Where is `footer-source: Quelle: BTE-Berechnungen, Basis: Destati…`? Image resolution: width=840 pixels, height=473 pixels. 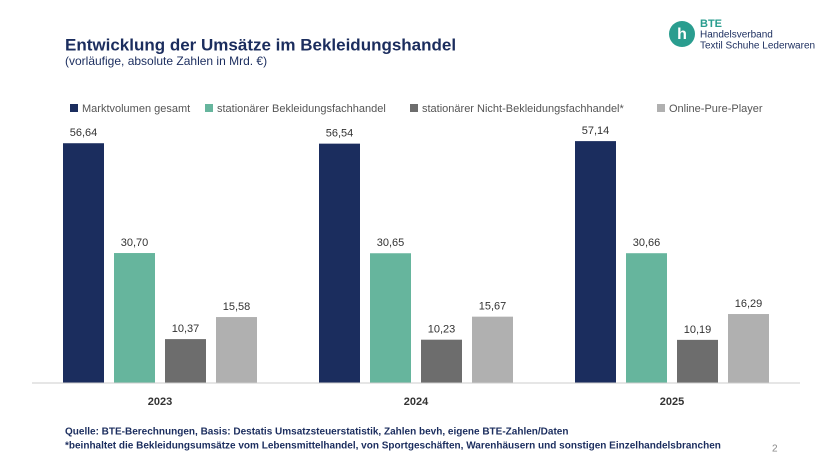 footer-source: Quelle: BTE-Berechnungen, Basis: Destati… is located at coordinates (316, 432).